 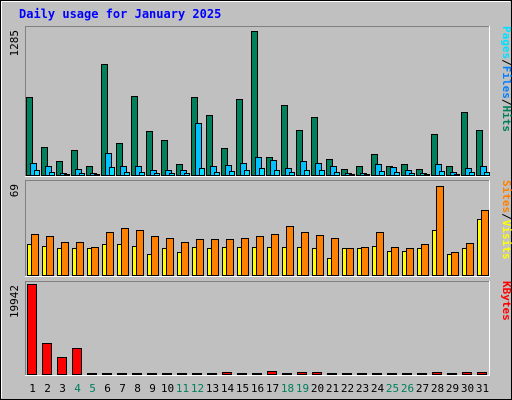 I want to click on legend-entry-0-1: /, so click(x=506, y=62).